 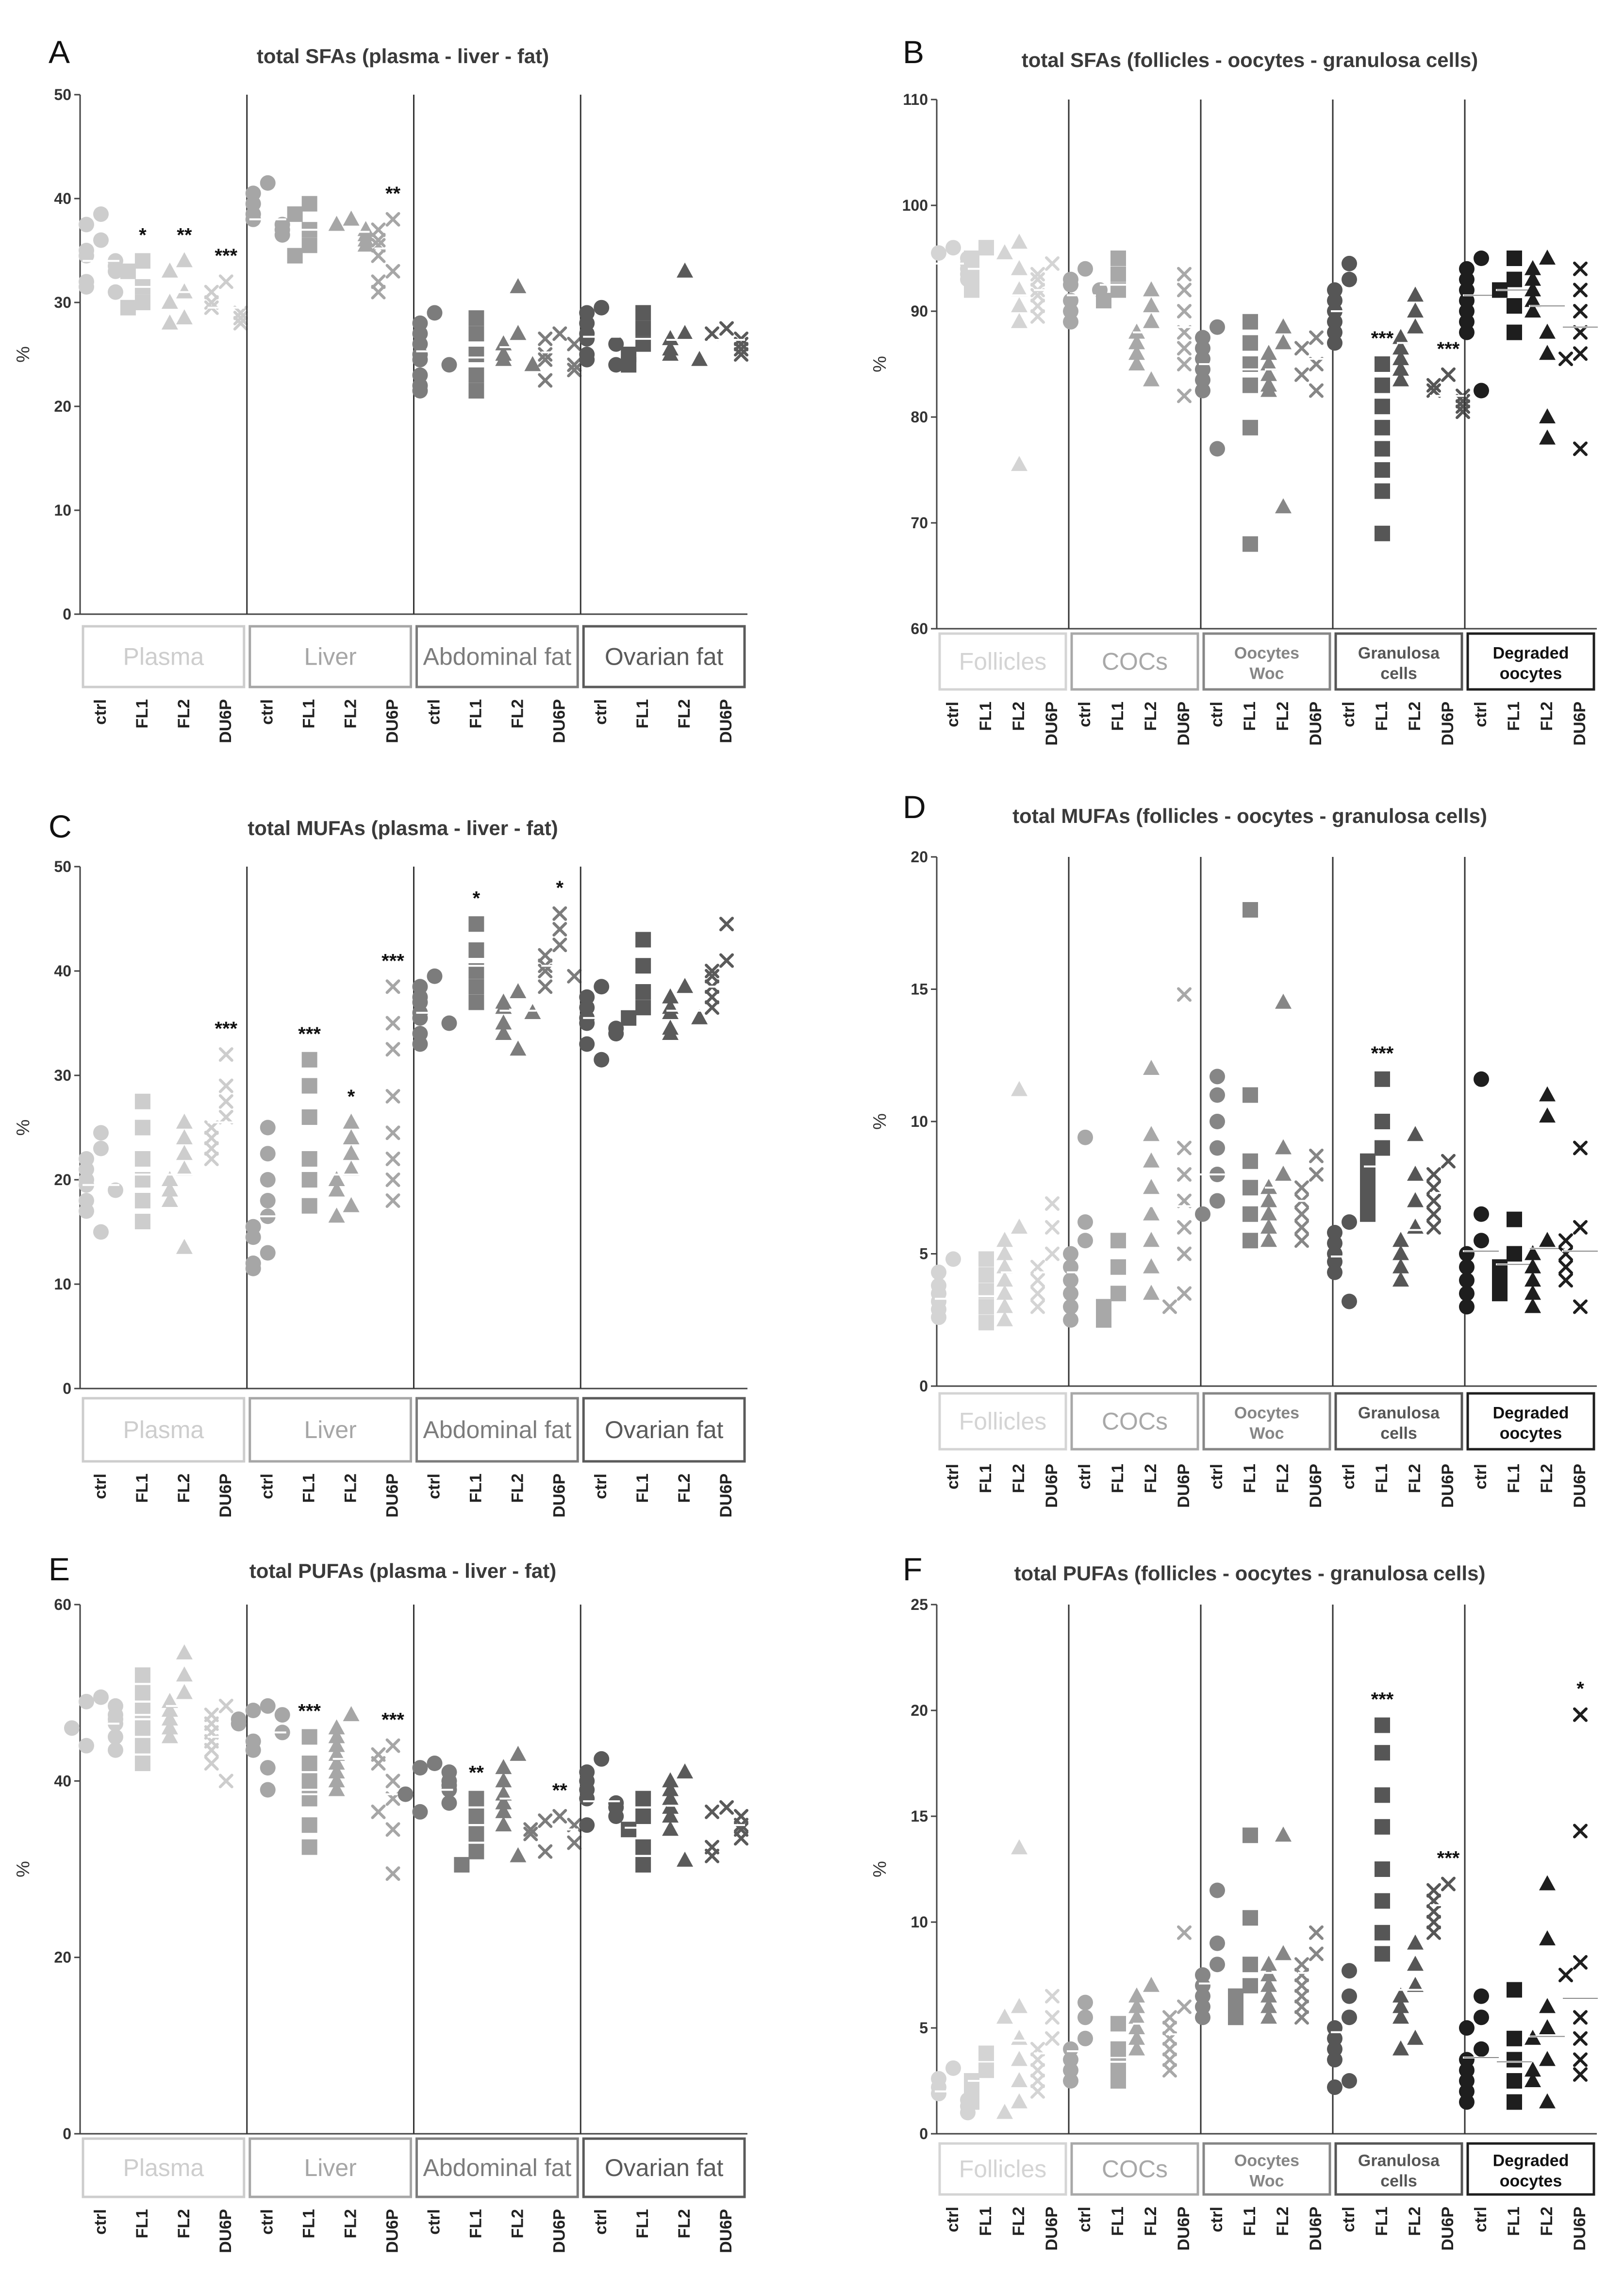 I want to click on y-tick-label: 20, so click(x=62, y=1180).